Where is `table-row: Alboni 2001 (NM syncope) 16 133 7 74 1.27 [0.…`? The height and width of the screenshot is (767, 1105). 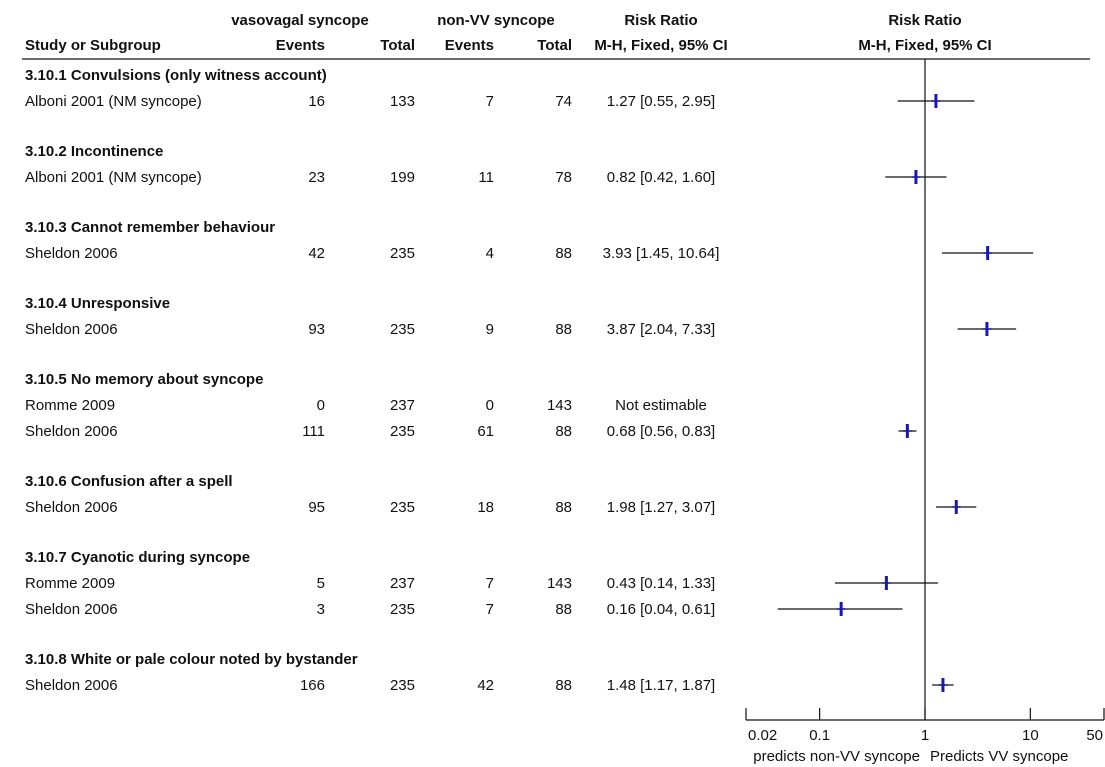 table-row: Alboni 2001 (NM syncope) 16 133 7 74 1.27 [0.… is located at coordinates (370, 101).